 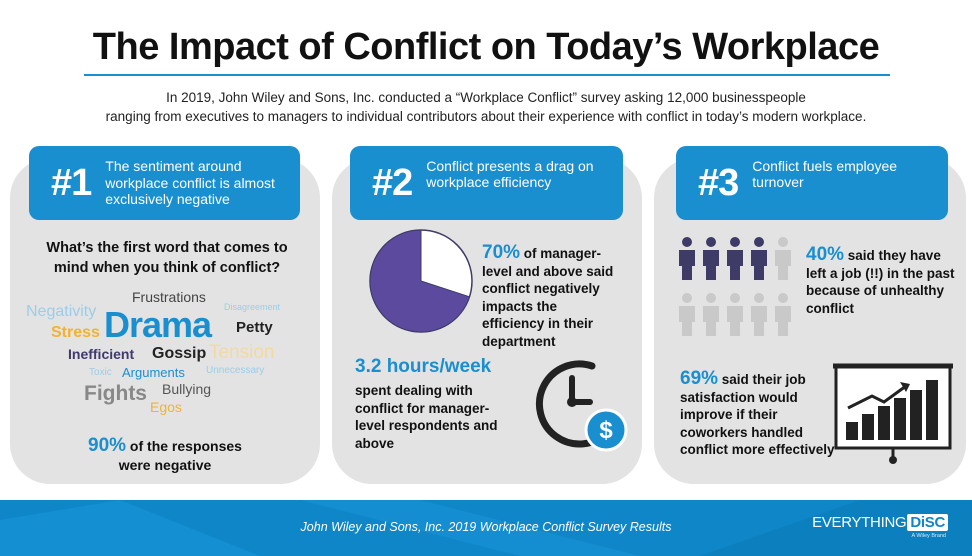 I want to click on growth-chart-board-icon, so click(x=893, y=413).